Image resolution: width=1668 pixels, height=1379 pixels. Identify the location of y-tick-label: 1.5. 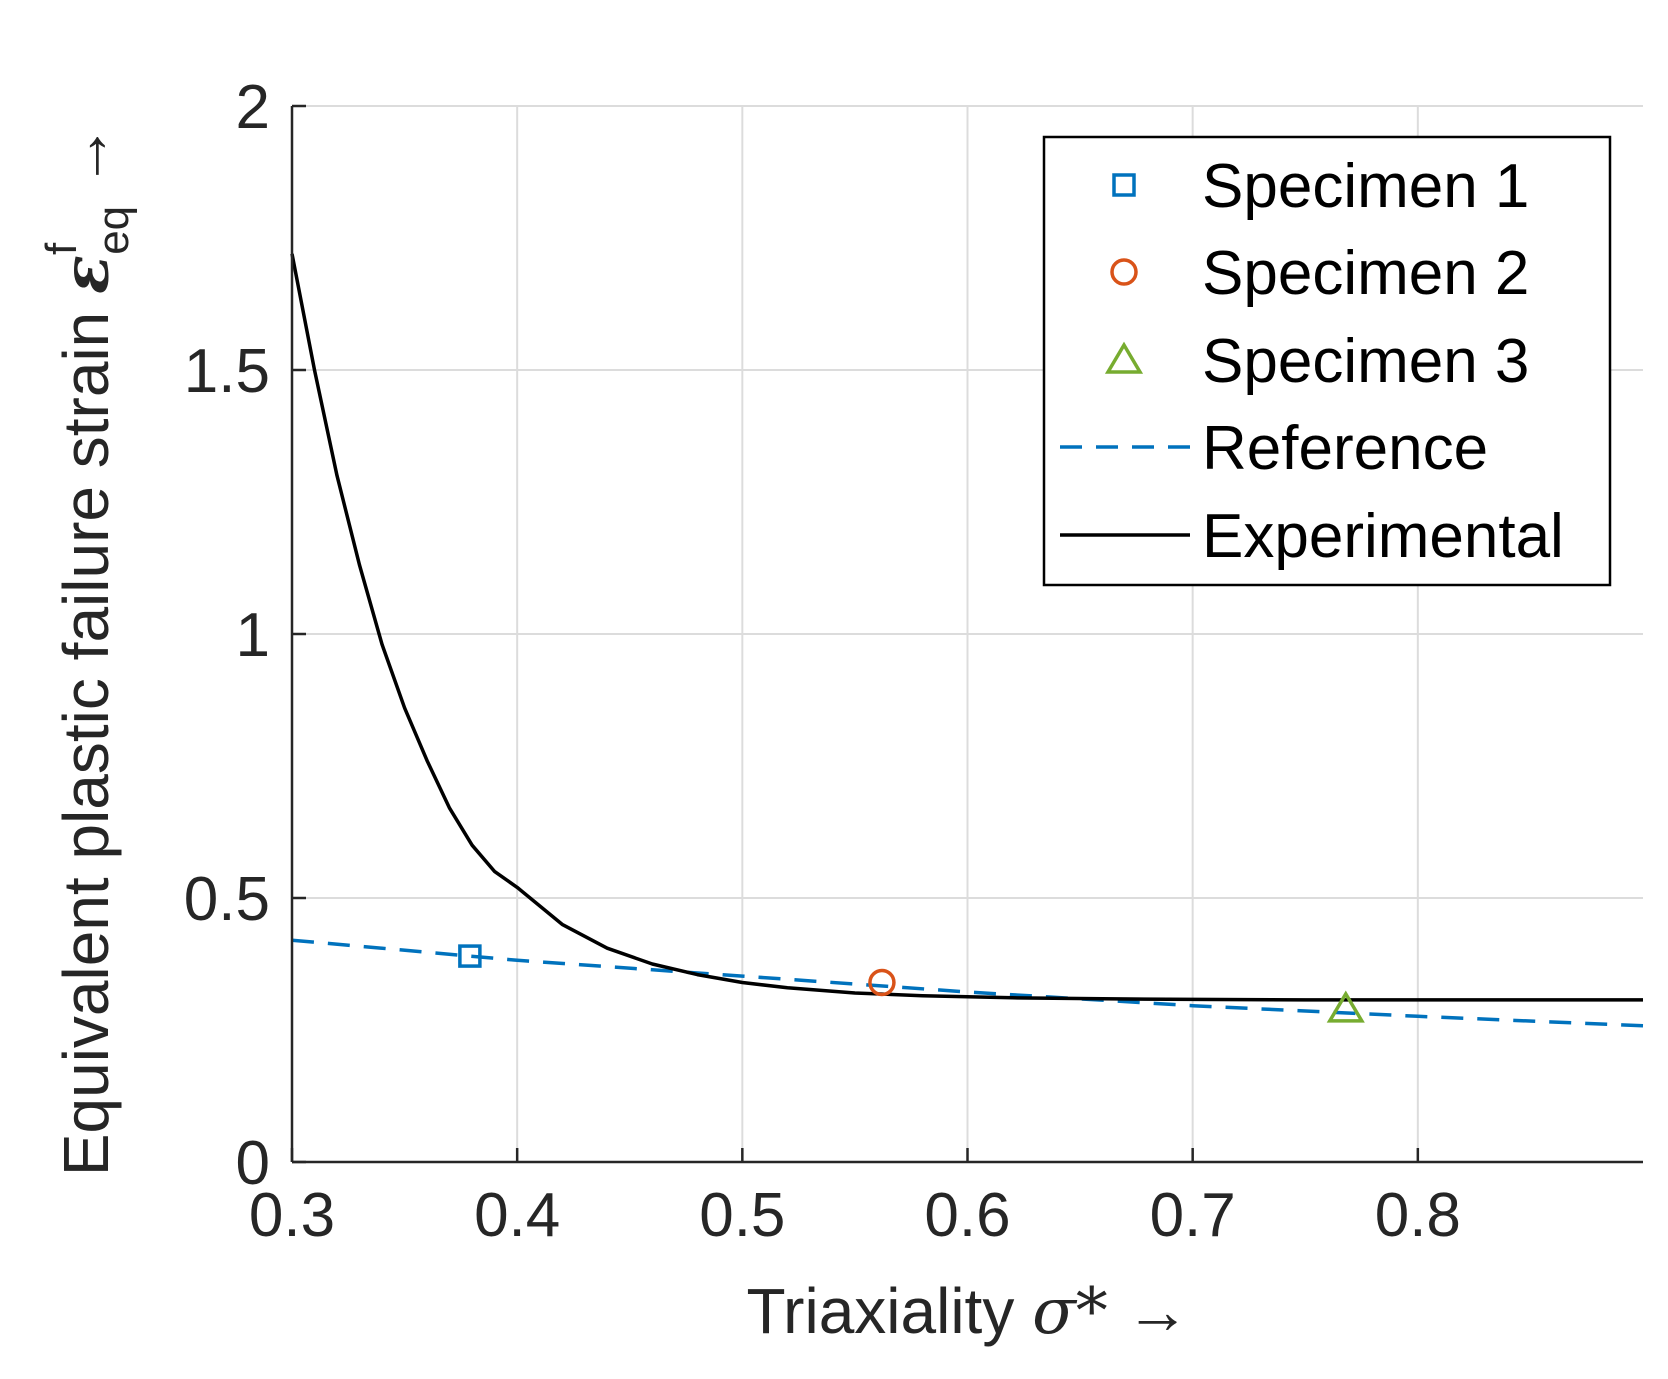
(227, 371).